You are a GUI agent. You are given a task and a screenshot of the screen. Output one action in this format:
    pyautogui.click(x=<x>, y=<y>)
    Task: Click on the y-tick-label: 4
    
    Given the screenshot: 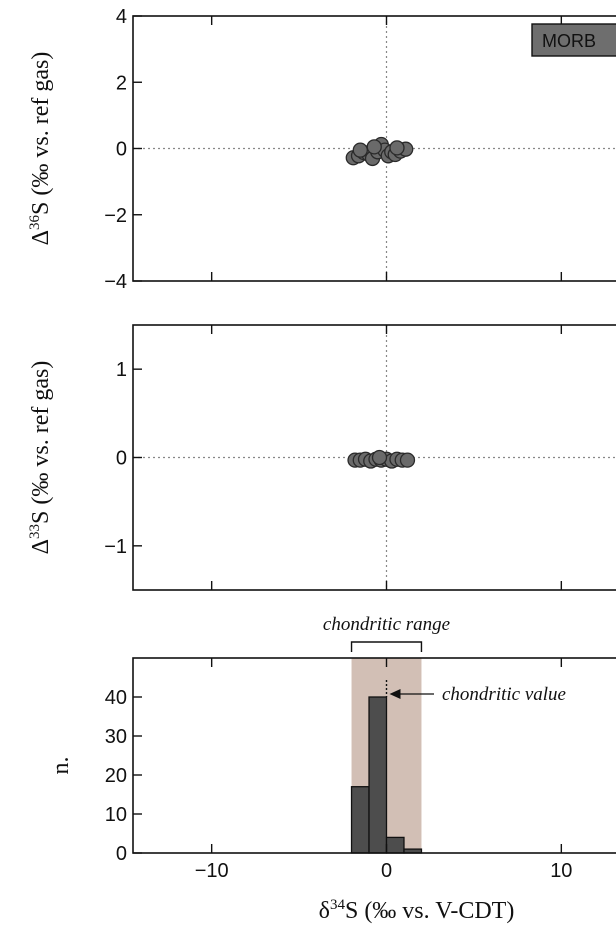 What is the action you would take?
    pyautogui.click(x=121, y=17)
    